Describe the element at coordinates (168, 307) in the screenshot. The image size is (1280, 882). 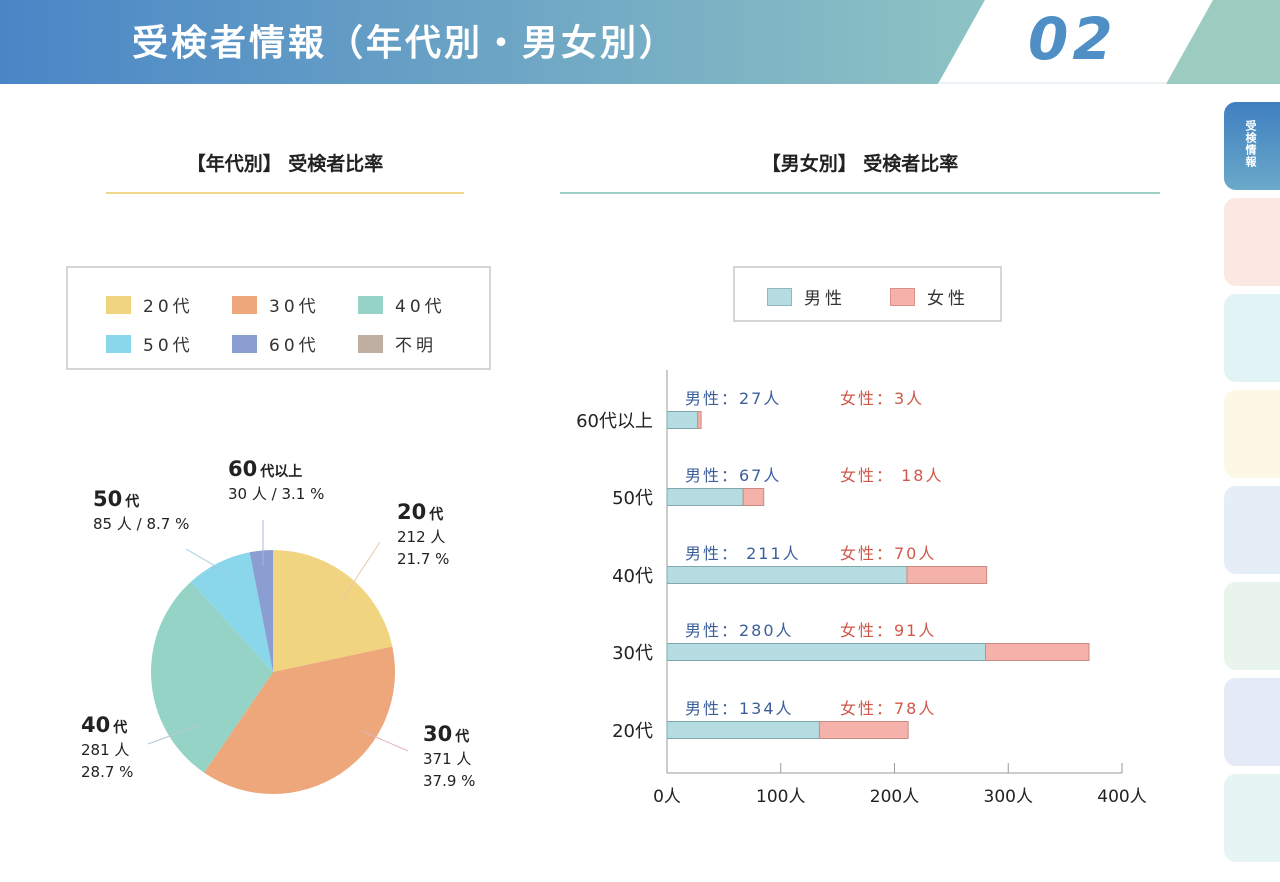
I see `legend-label-20s: 20代` at that location.